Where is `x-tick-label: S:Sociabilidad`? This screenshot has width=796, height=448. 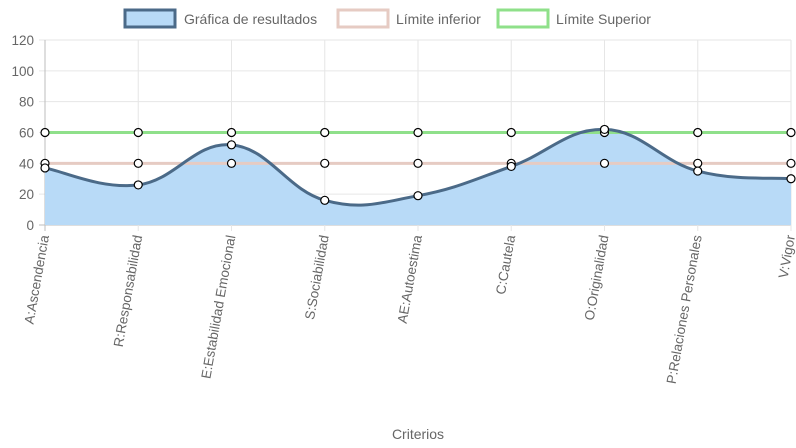 x-tick-label: S:Sociabilidad is located at coordinates (317, 277).